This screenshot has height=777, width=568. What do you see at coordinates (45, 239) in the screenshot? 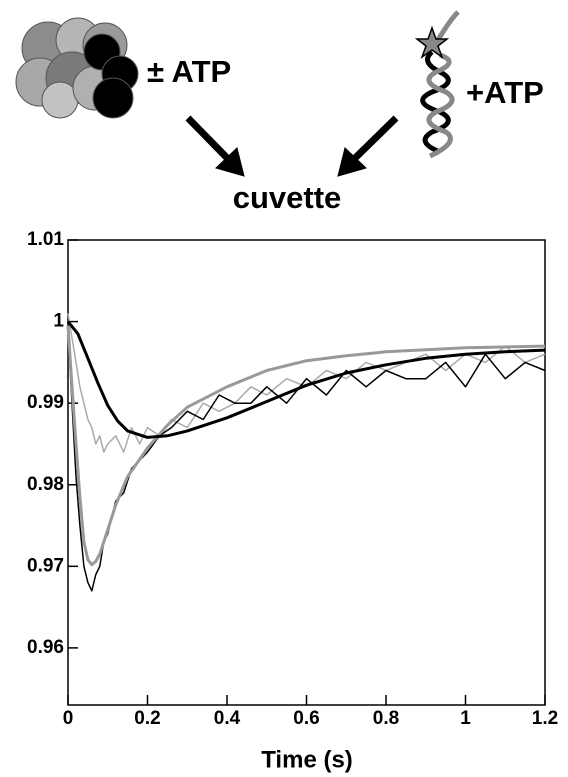
I see `y-tick-label: 1.01` at bounding box center [45, 239].